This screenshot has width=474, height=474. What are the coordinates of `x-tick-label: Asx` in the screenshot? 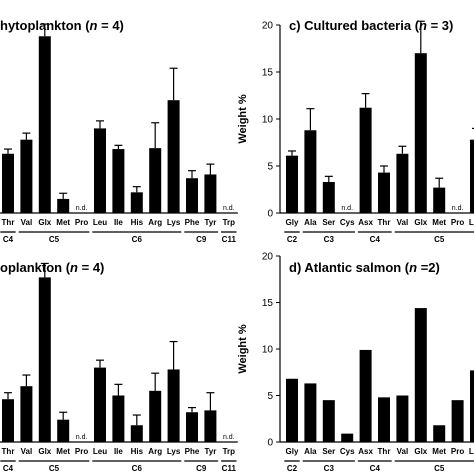 It's located at (365, 222).